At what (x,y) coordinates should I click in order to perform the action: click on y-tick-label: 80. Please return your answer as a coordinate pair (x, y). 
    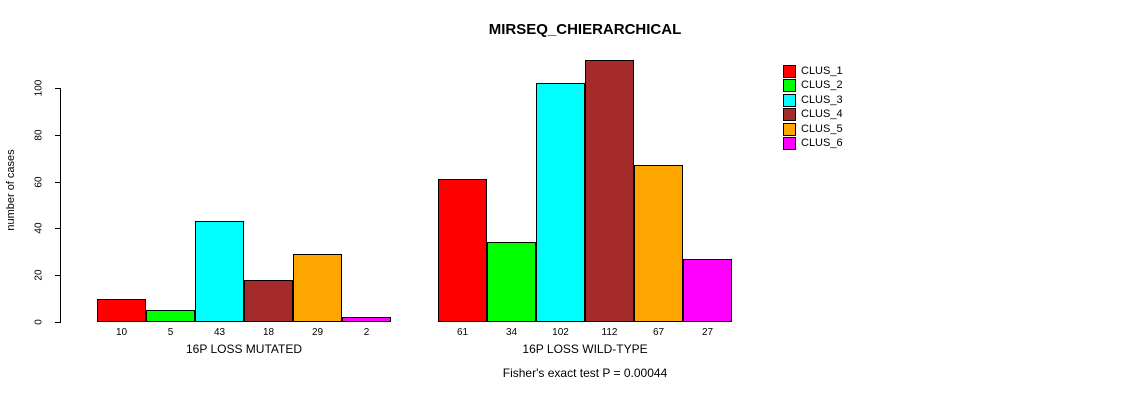
    Looking at the image, I should click on (39, 135).